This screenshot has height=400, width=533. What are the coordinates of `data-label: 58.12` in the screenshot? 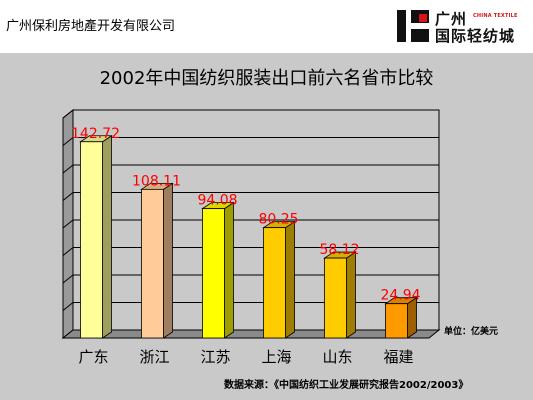 It's located at (339, 250).